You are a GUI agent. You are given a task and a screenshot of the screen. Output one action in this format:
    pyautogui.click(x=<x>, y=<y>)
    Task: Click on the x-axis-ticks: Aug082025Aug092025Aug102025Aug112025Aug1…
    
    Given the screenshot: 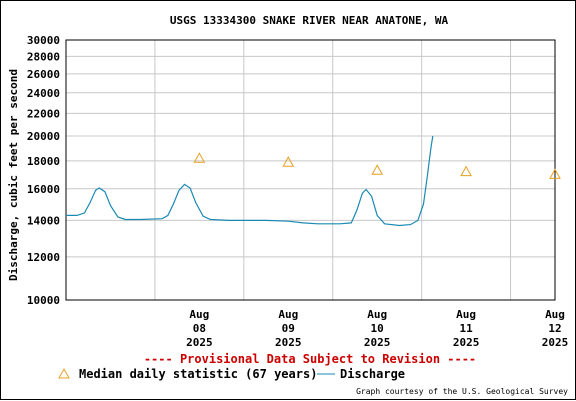 What is the action you would take?
    pyautogui.click(x=377, y=328)
    